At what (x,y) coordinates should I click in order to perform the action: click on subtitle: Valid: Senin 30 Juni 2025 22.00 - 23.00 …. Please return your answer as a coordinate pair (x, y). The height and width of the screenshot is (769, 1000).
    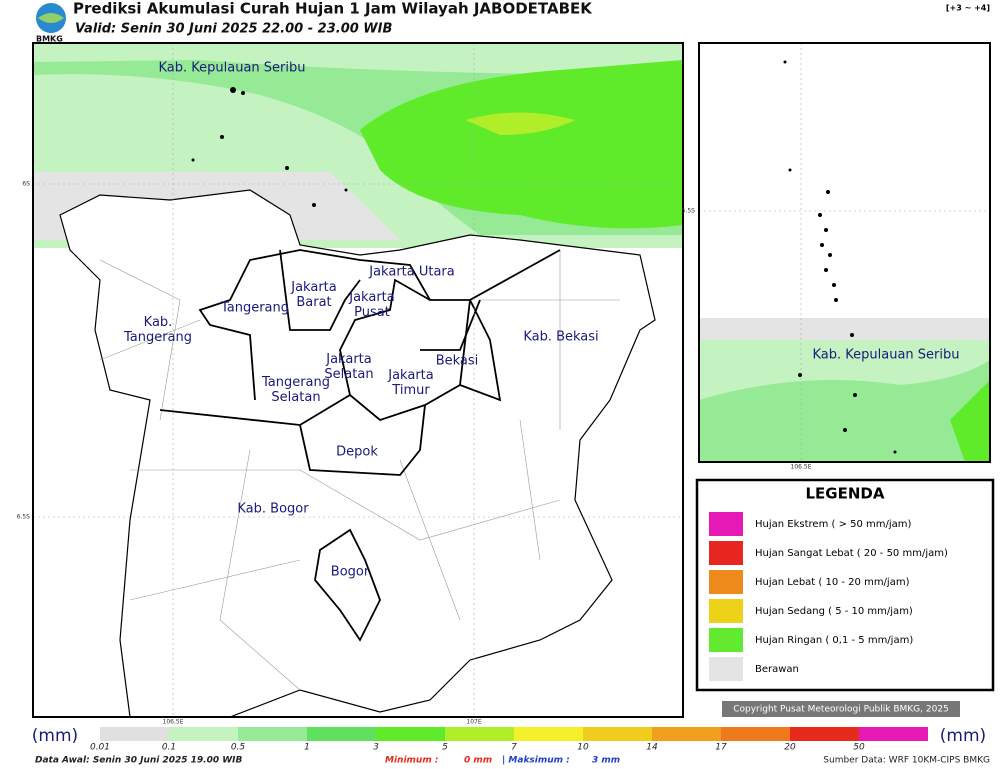
    Looking at the image, I should click on (233, 29).